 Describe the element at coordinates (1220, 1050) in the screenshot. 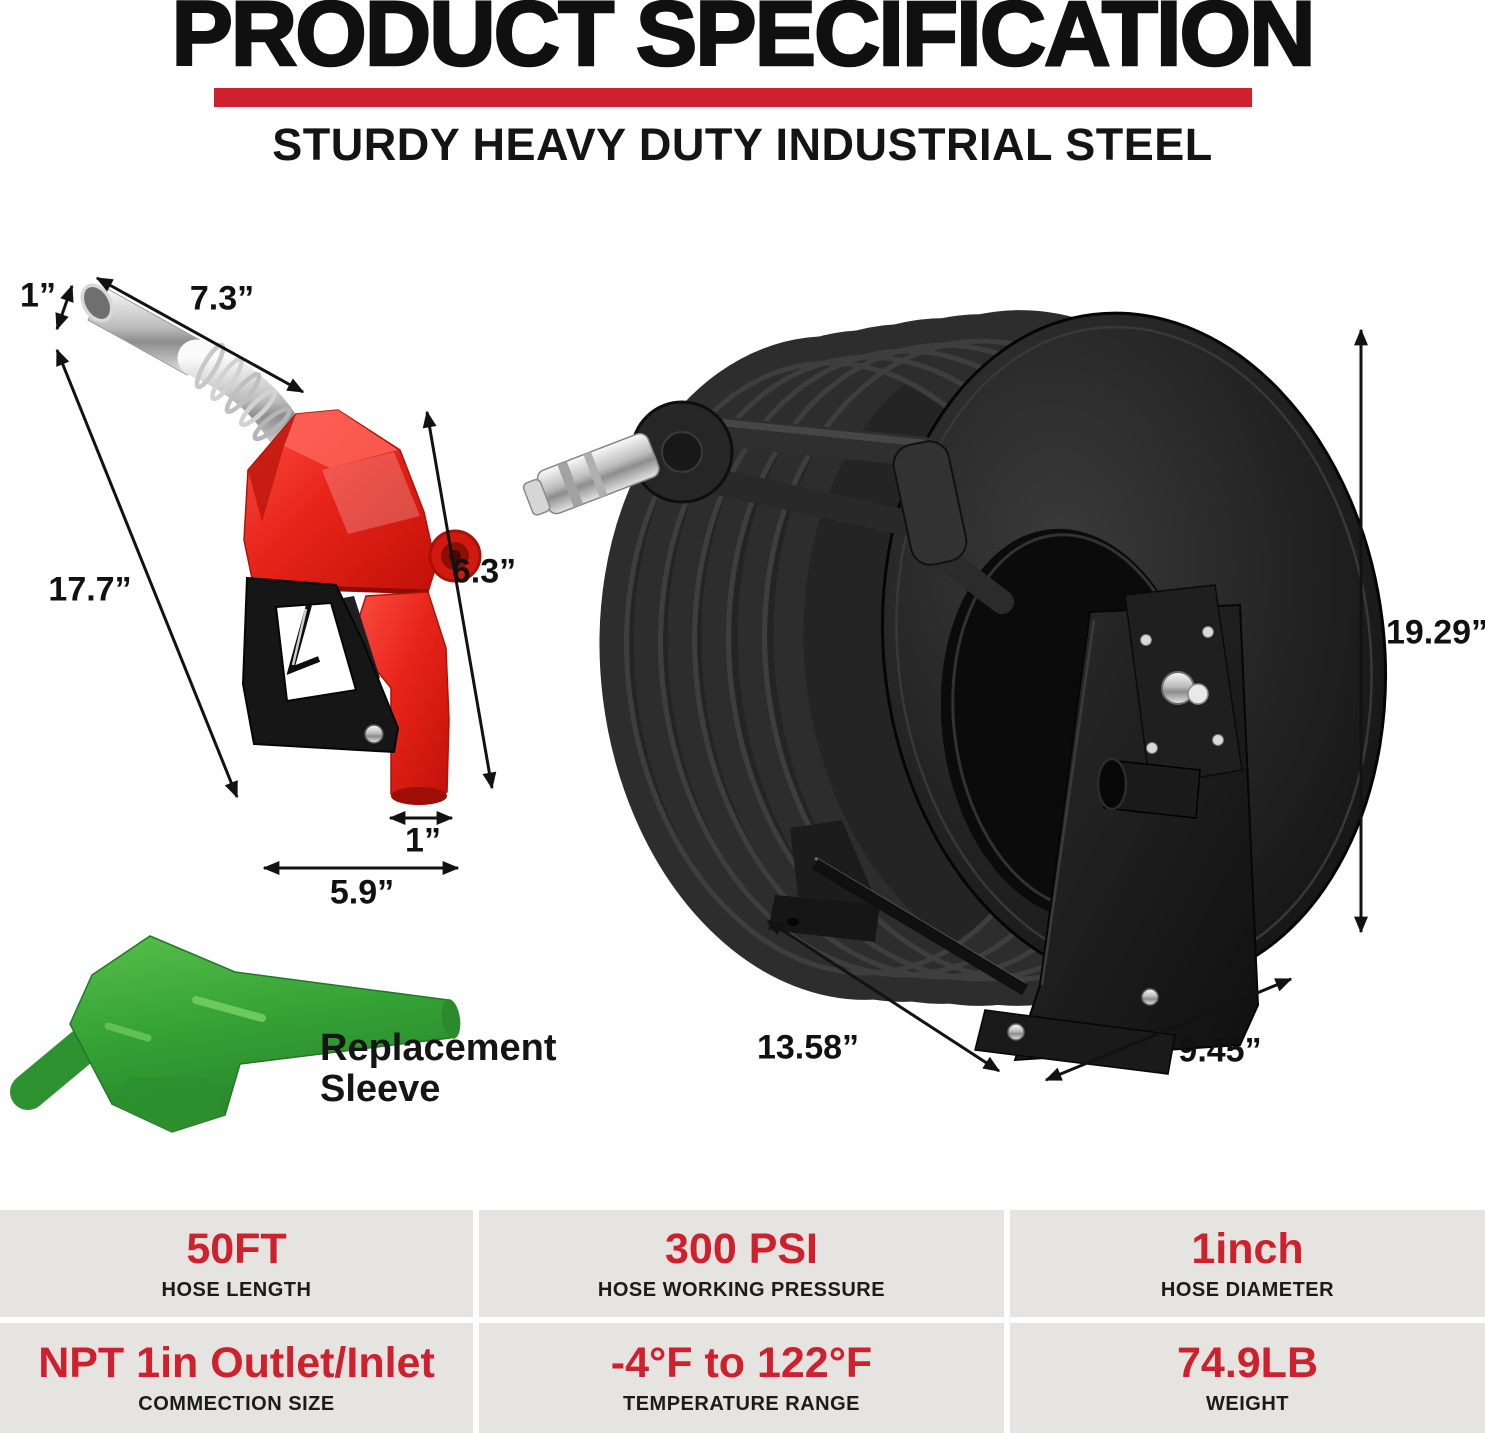

I see `dim-label-reel-depth: 9.45”` at that location.